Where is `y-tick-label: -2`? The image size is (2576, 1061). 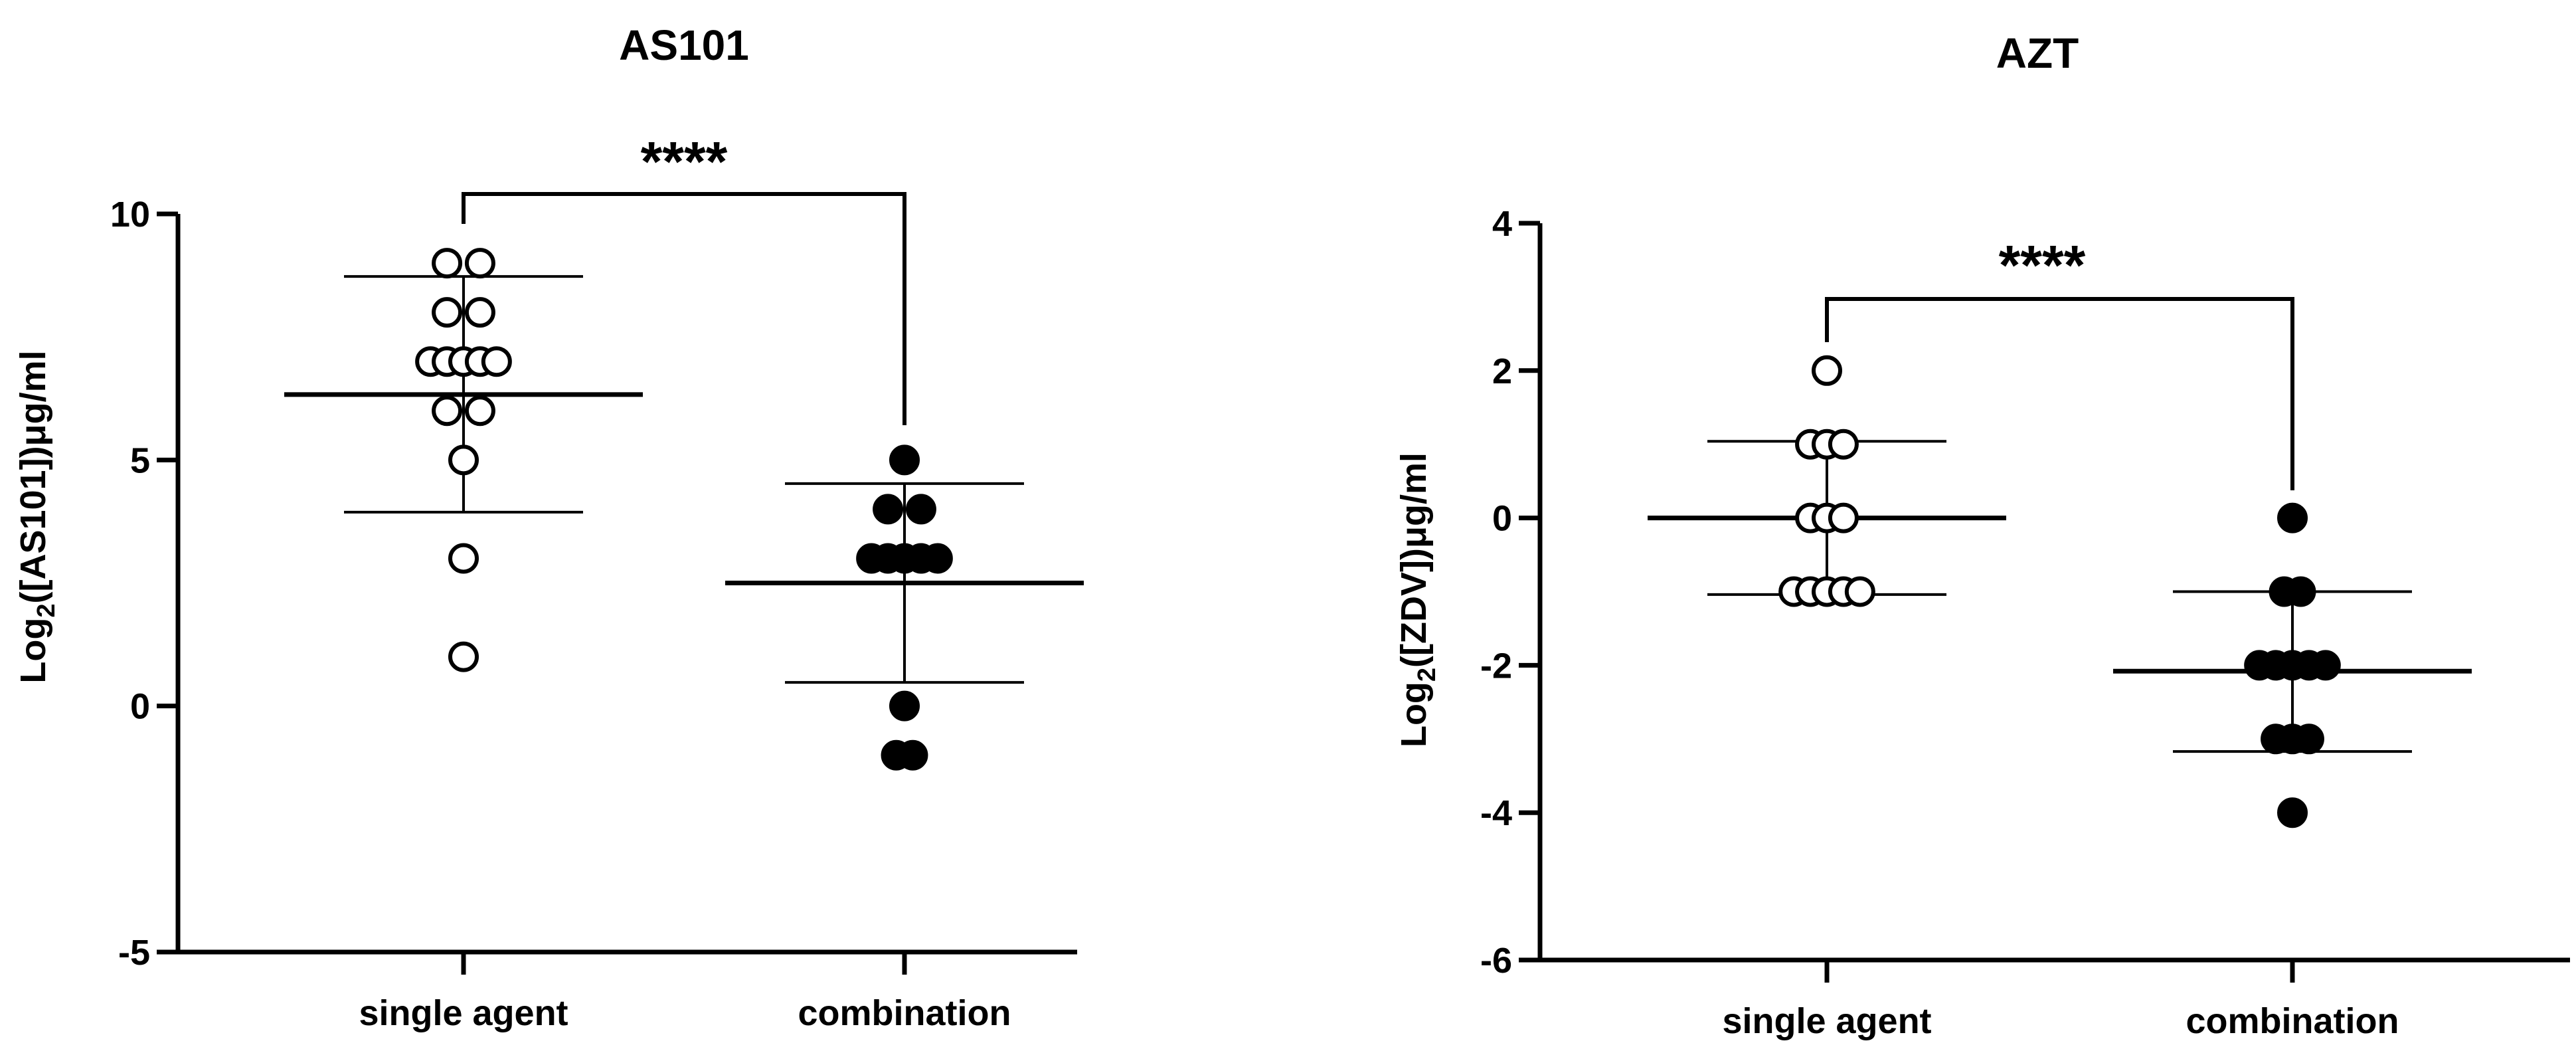
y-tick-label: -2 is located at coordinates (1496, 666).